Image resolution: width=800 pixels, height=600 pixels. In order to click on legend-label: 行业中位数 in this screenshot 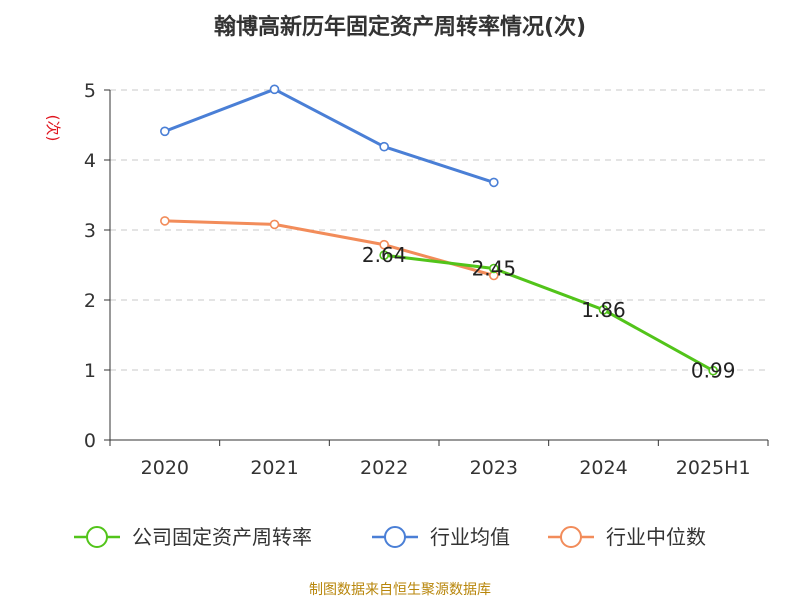, I will do `click(656, 537)`.